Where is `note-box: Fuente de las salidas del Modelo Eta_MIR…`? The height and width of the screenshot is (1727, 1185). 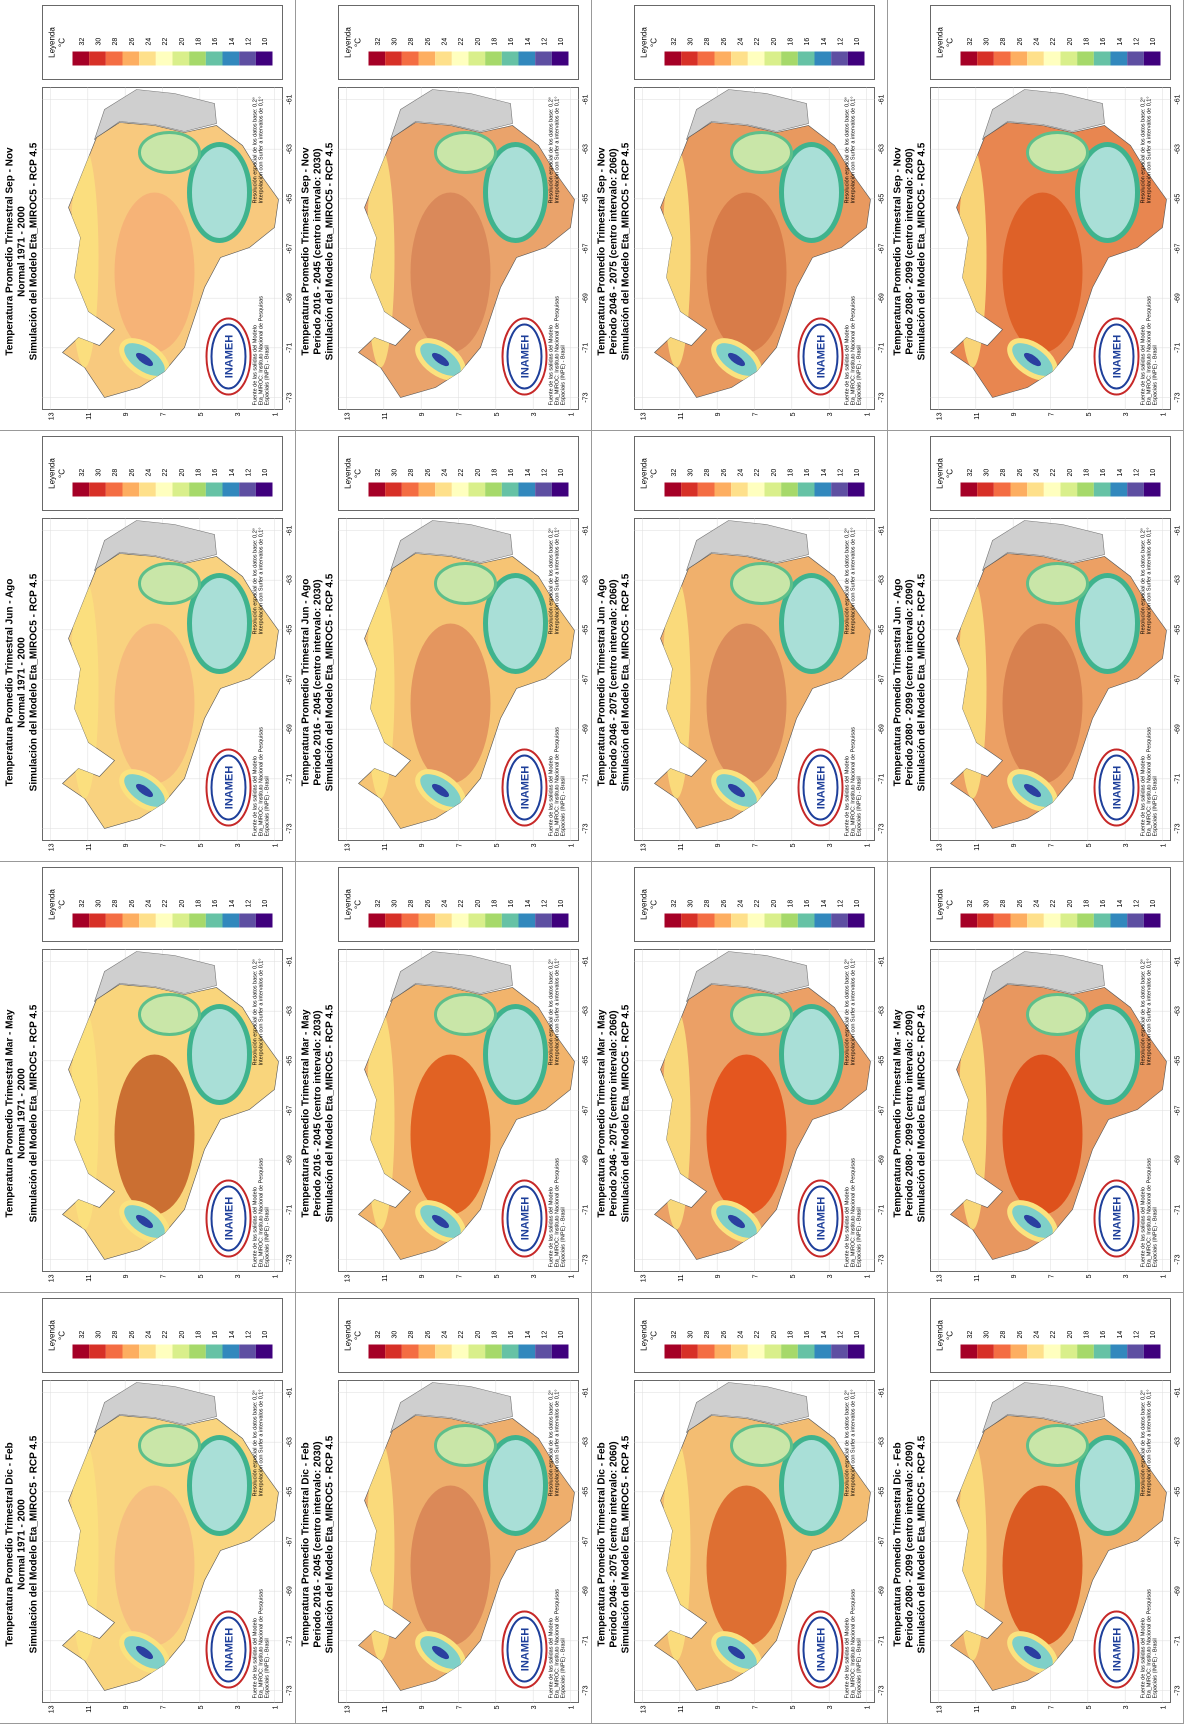
note-box: Fuente de las salidas del Modelo Eta_MIR… is located at coordinates (1149, 350).